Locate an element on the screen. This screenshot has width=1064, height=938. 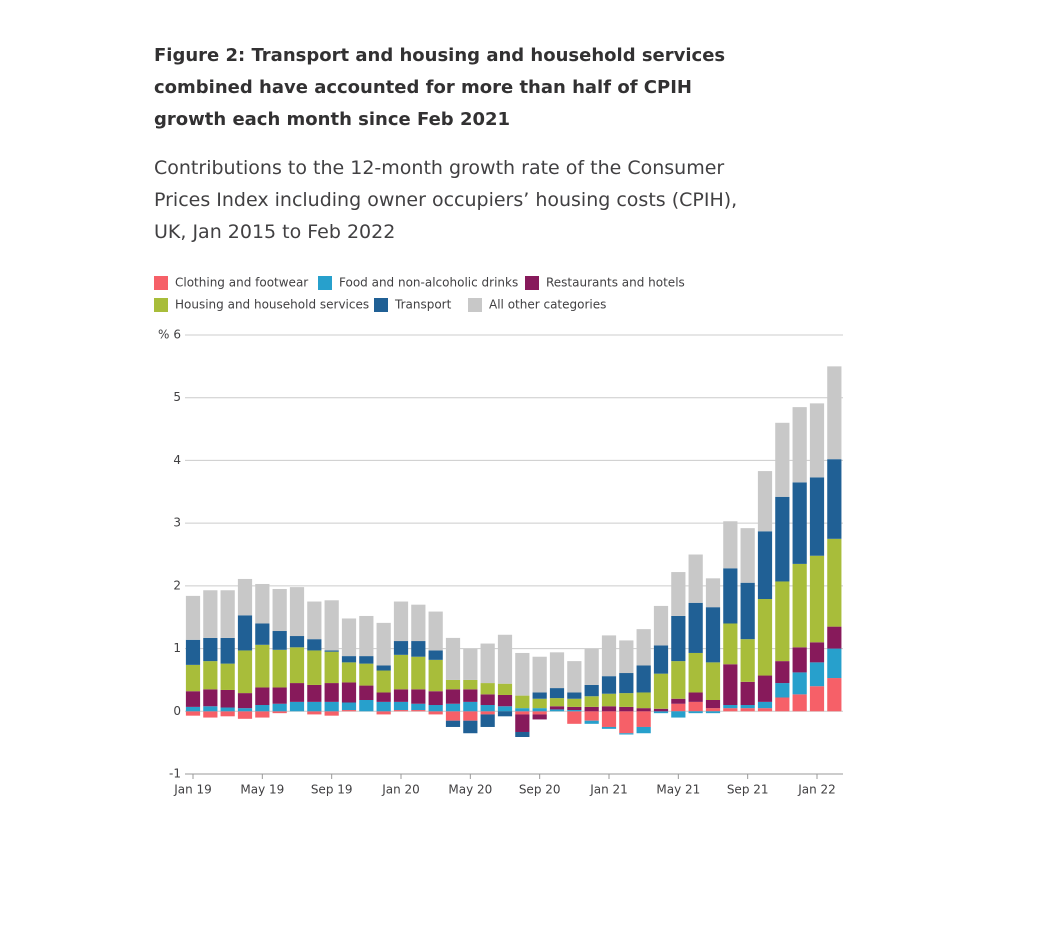
y-tick-label: 6 is located at coordinates (177, 335).